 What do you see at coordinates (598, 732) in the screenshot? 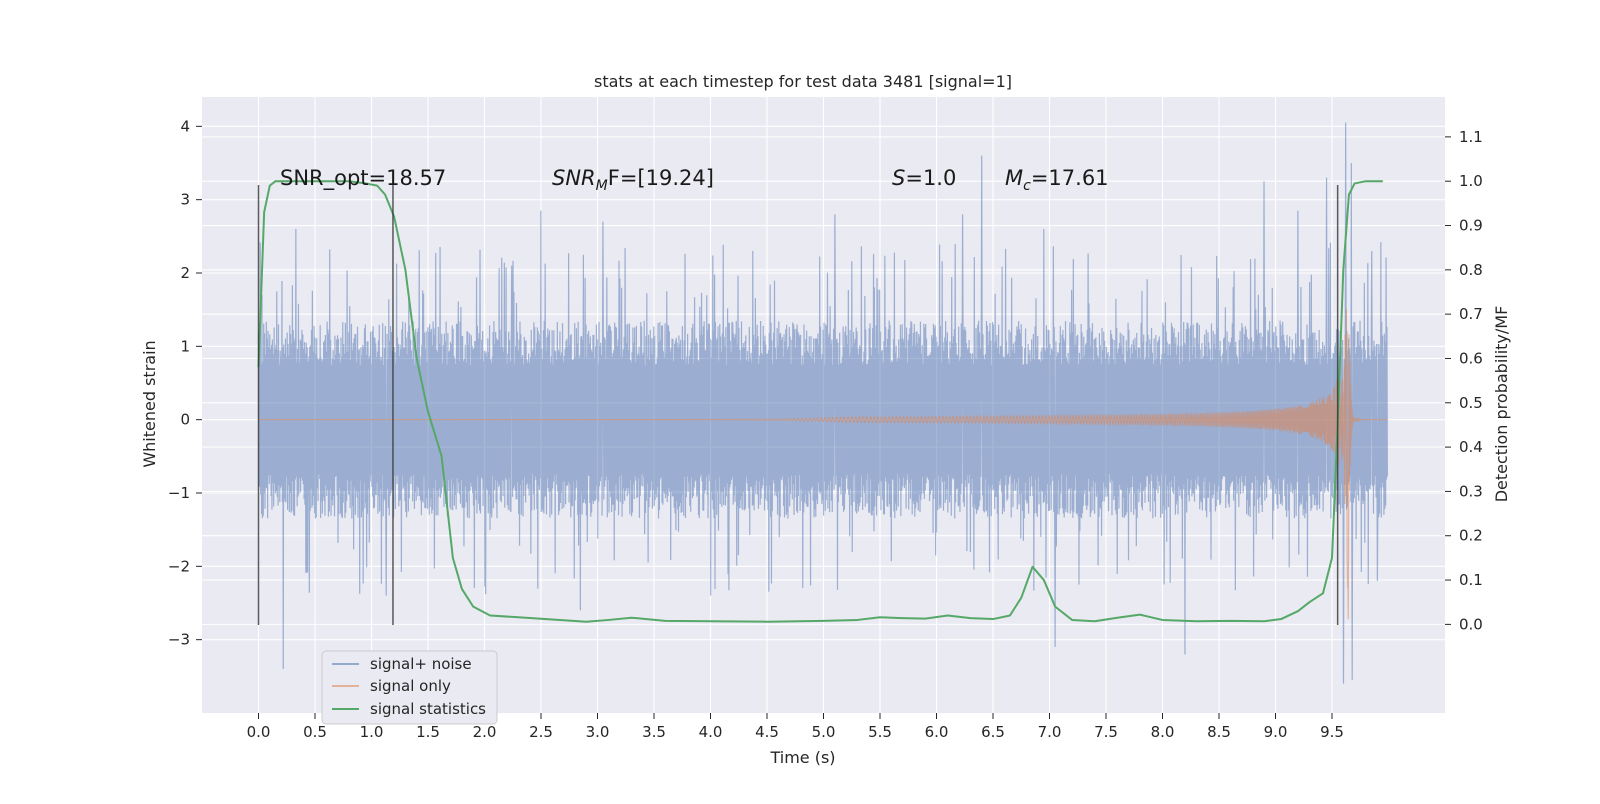
I see `x-tick-label: 3.0` at bounding box center [598, 732].